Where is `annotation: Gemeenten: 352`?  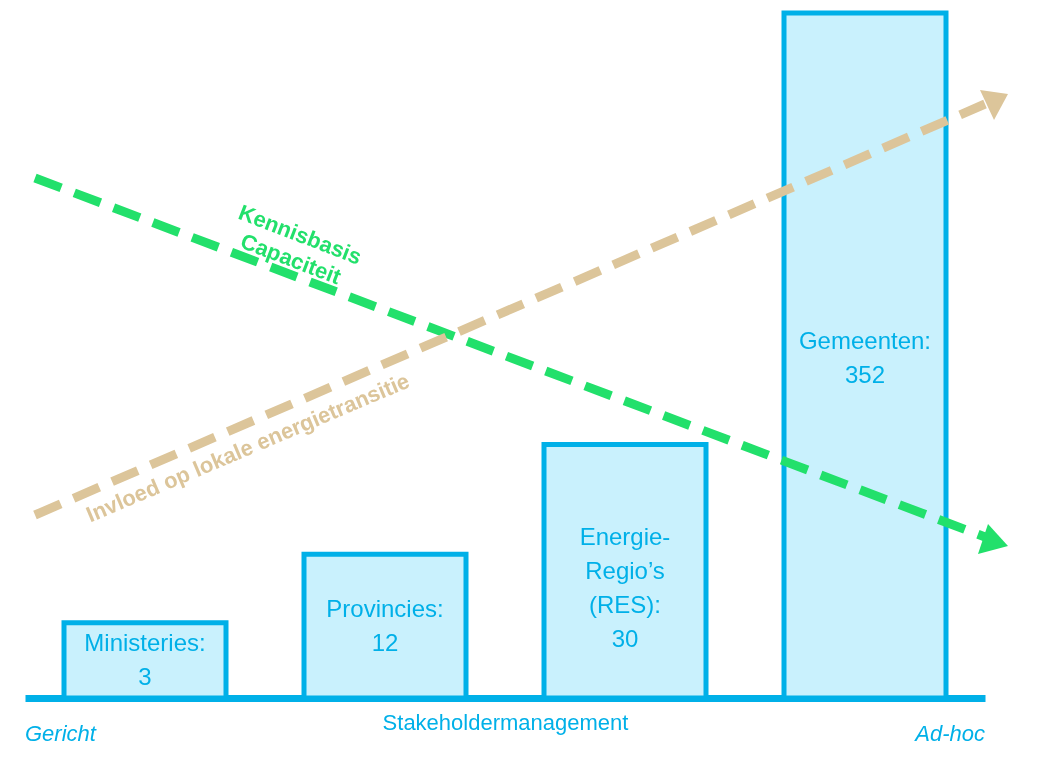 annotation: Gemeenten: 352 is located at coordinates (865, 357).